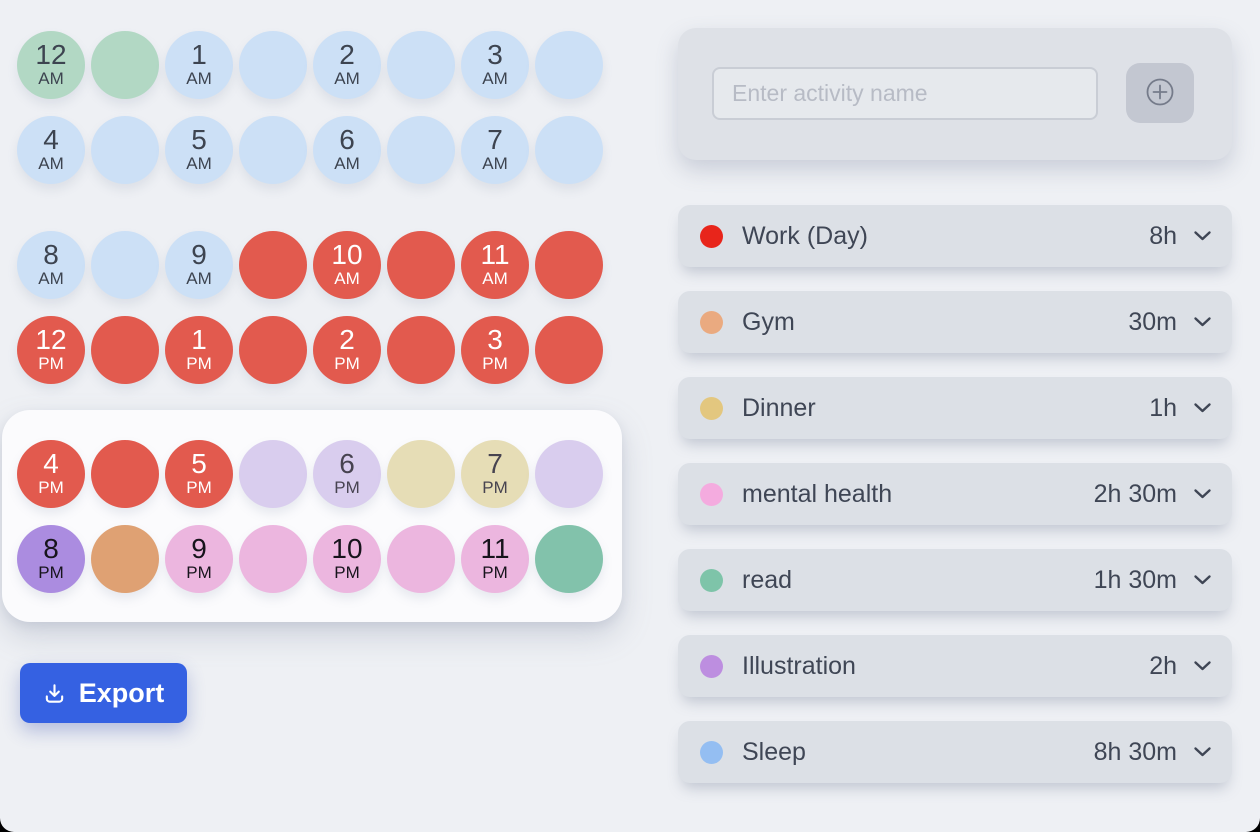 The image size is (1260, 832). Describe the element at coordinates (1160, 93) in the screenshot. I see `add-activity-button` at that location.